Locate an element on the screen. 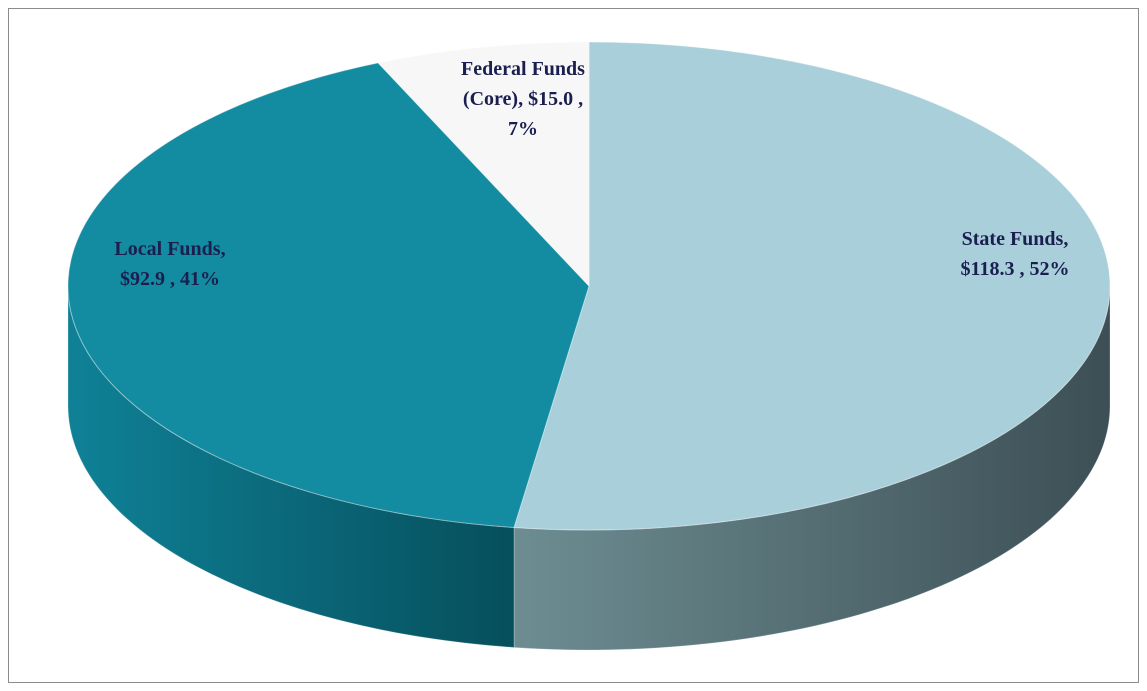  data-label: Federal Funds (Core), $15.0 , 7% is located at coordinates (523, 99).